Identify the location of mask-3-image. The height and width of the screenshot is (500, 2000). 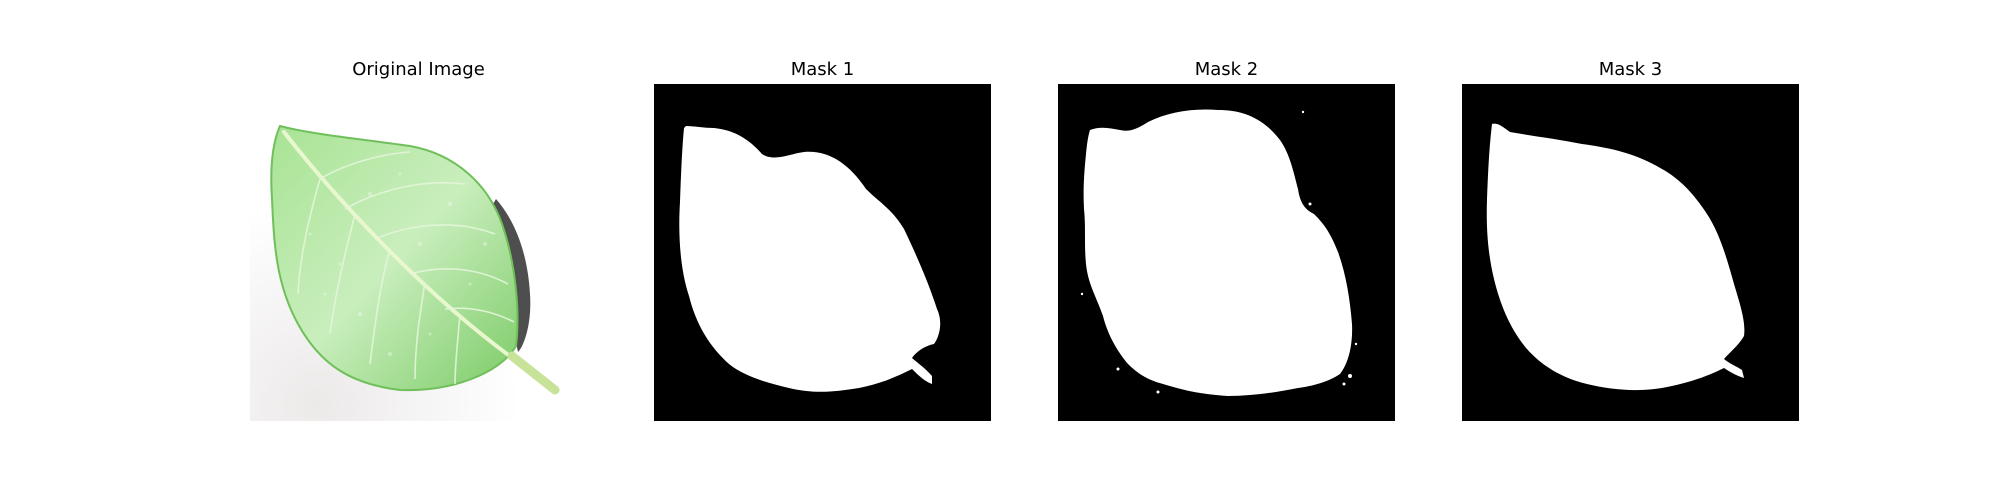
(1630, 252).